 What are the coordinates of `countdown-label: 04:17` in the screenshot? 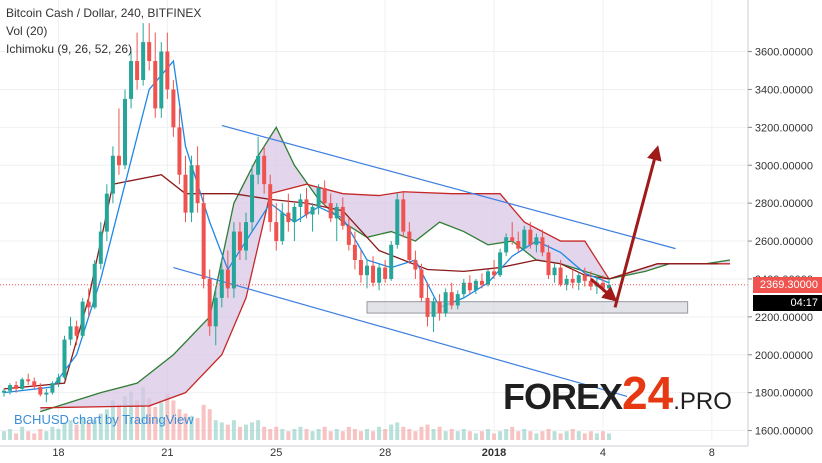 It's located at (787, 302).